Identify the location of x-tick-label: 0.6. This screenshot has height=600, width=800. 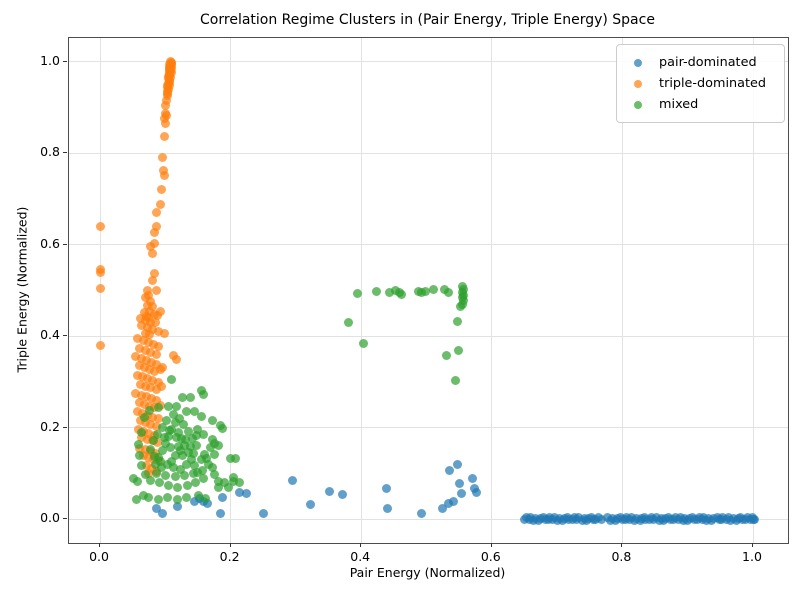
(490, 556).